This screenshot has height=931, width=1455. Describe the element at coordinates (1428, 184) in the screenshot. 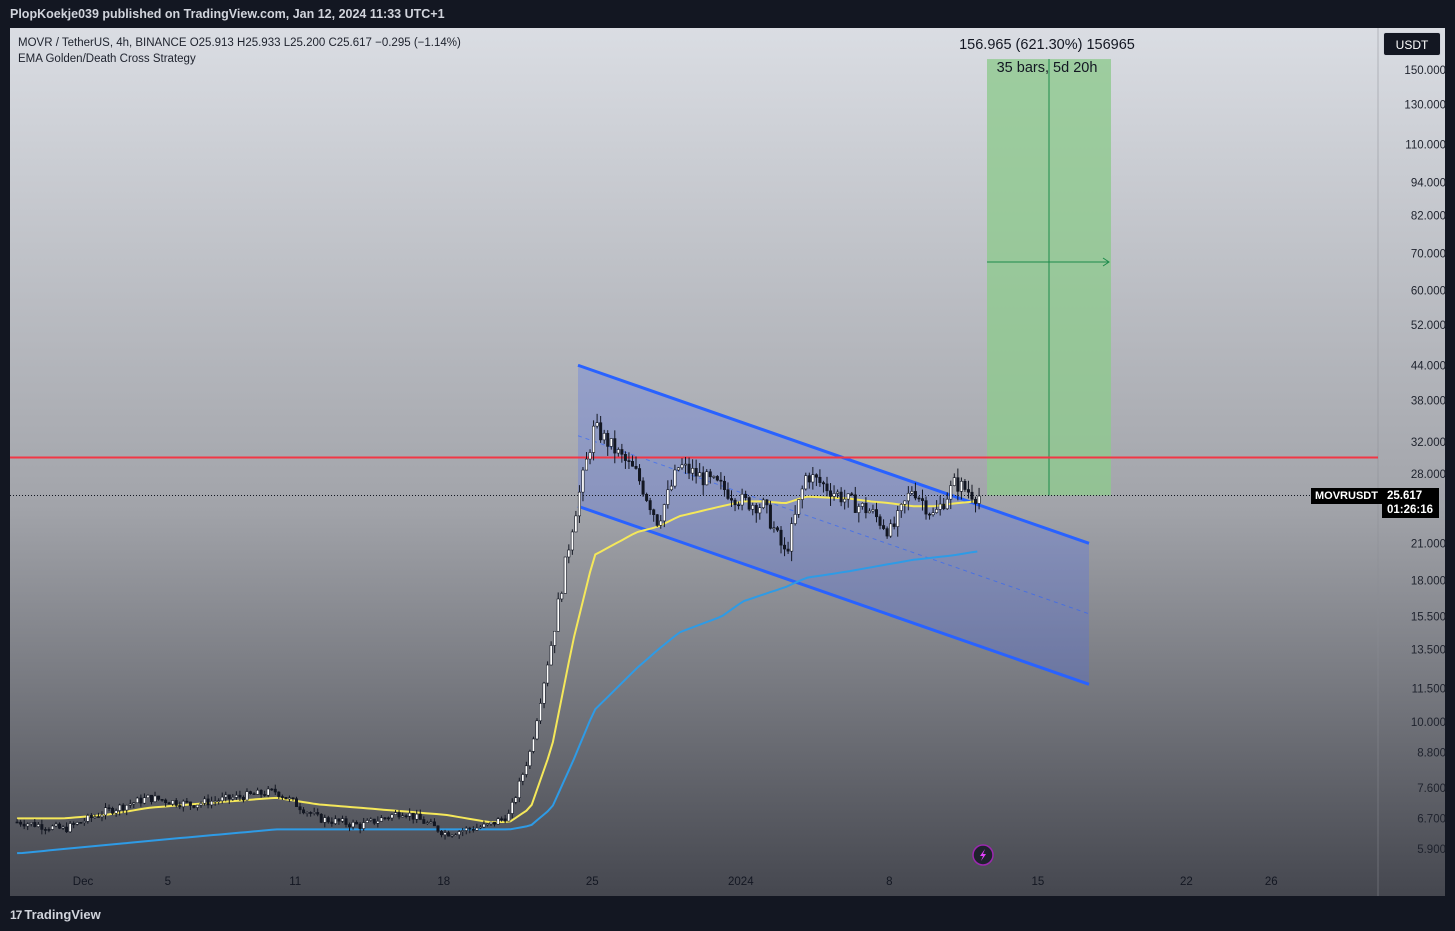

I see `y-tick-label: 94.000` at that location.